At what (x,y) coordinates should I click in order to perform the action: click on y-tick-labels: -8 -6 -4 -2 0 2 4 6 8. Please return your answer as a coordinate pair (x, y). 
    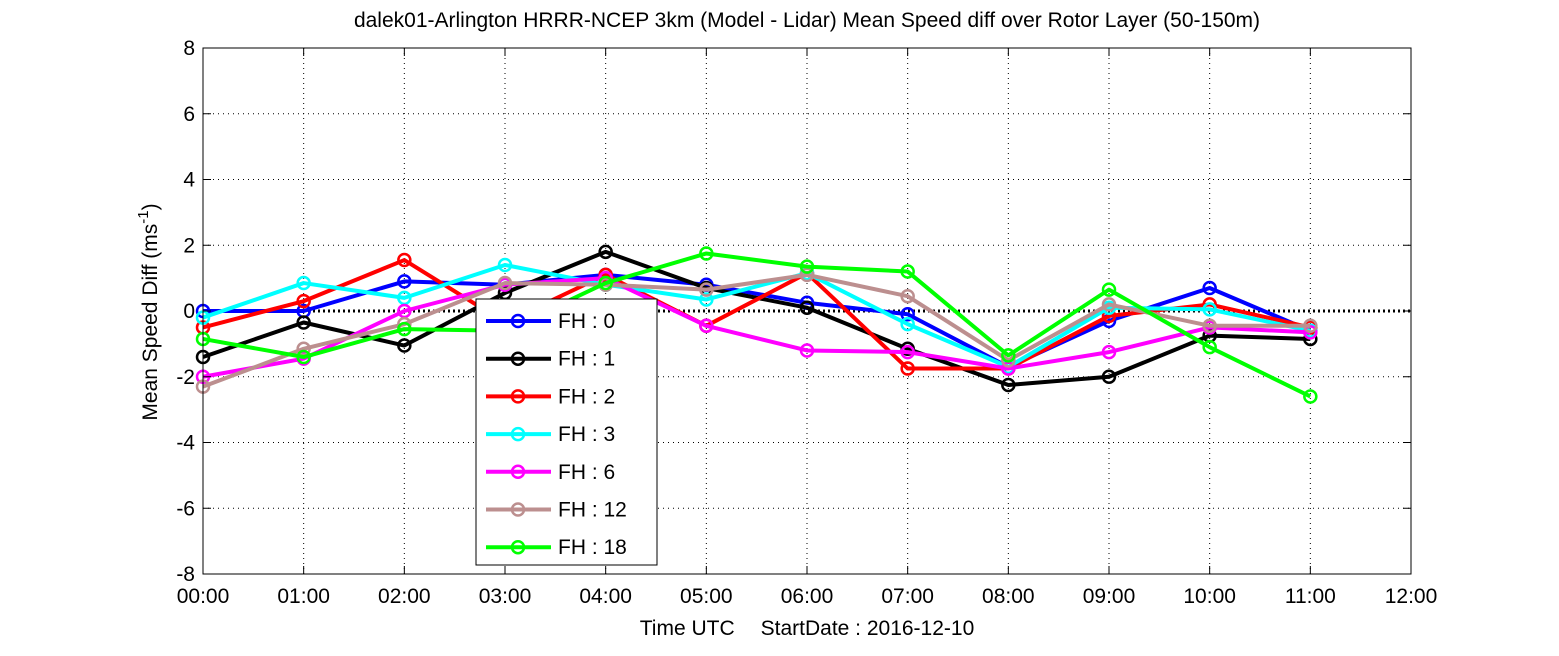
    Looking at the image, I should click on (185, 311).